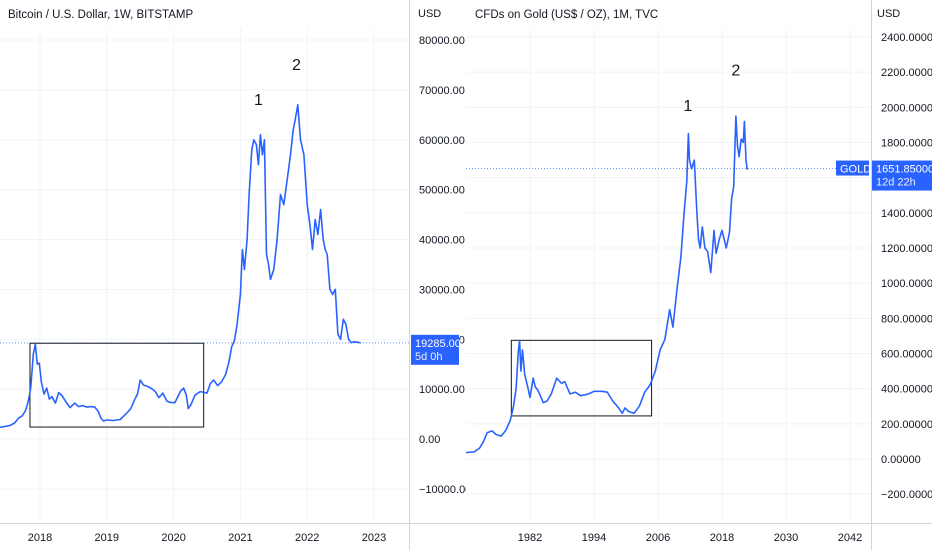 Image resolution: width=932 pixels, height=550 pixels. I want to click on price-tag-value: 19285.00, so click(438, 344).